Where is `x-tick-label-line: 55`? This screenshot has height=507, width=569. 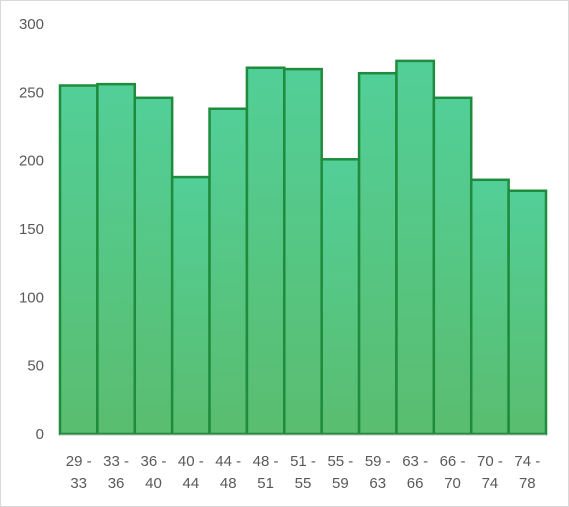
x-tick-label-line: 55 is located at coordinates (303, 483).